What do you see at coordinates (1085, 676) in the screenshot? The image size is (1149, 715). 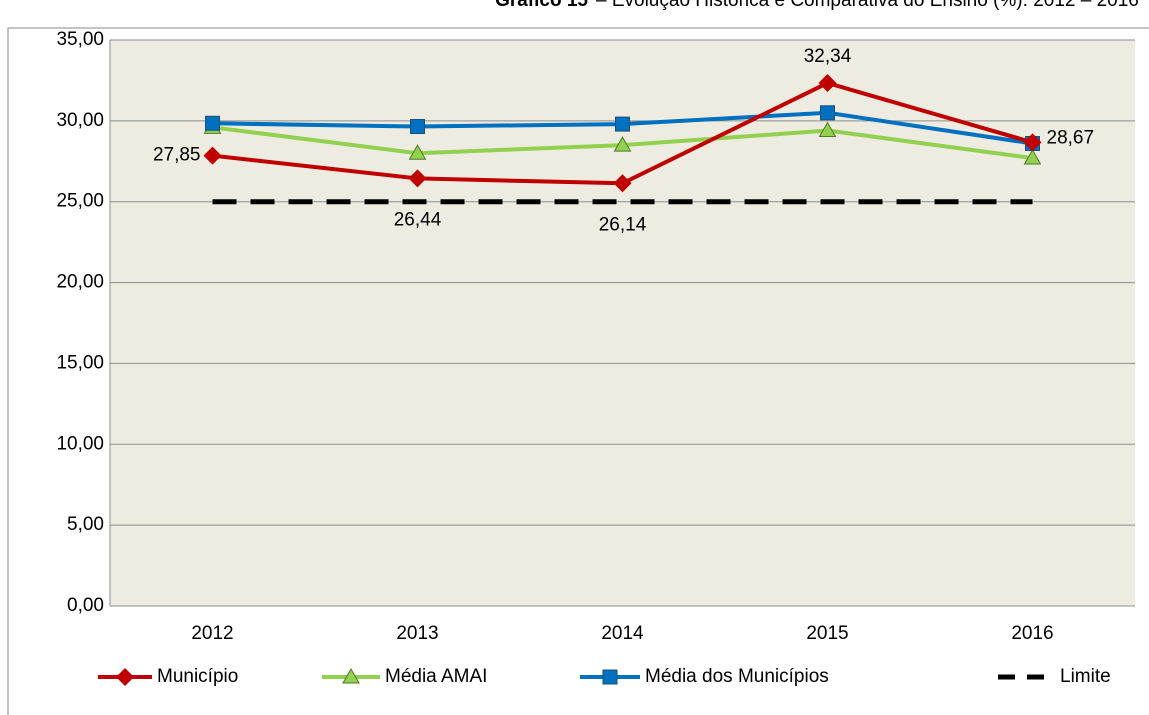 I see `legend-label: Limite` at bounding box center [1085, 676].